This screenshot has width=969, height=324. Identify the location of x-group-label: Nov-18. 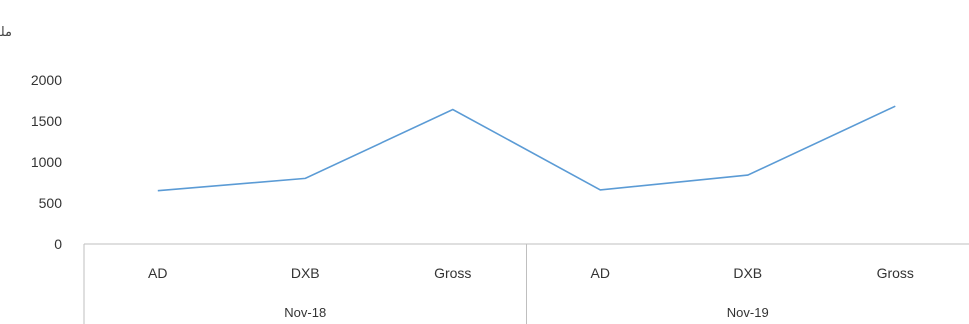
(305, 312).